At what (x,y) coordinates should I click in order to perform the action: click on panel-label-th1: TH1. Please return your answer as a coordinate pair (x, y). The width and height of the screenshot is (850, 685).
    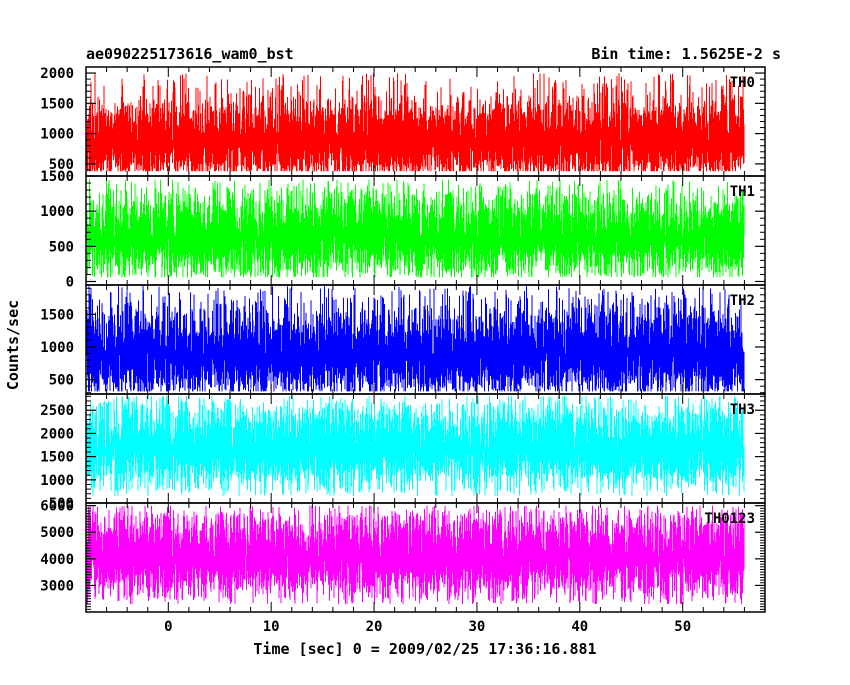
    Looking at the image, I should click on (742, 192).